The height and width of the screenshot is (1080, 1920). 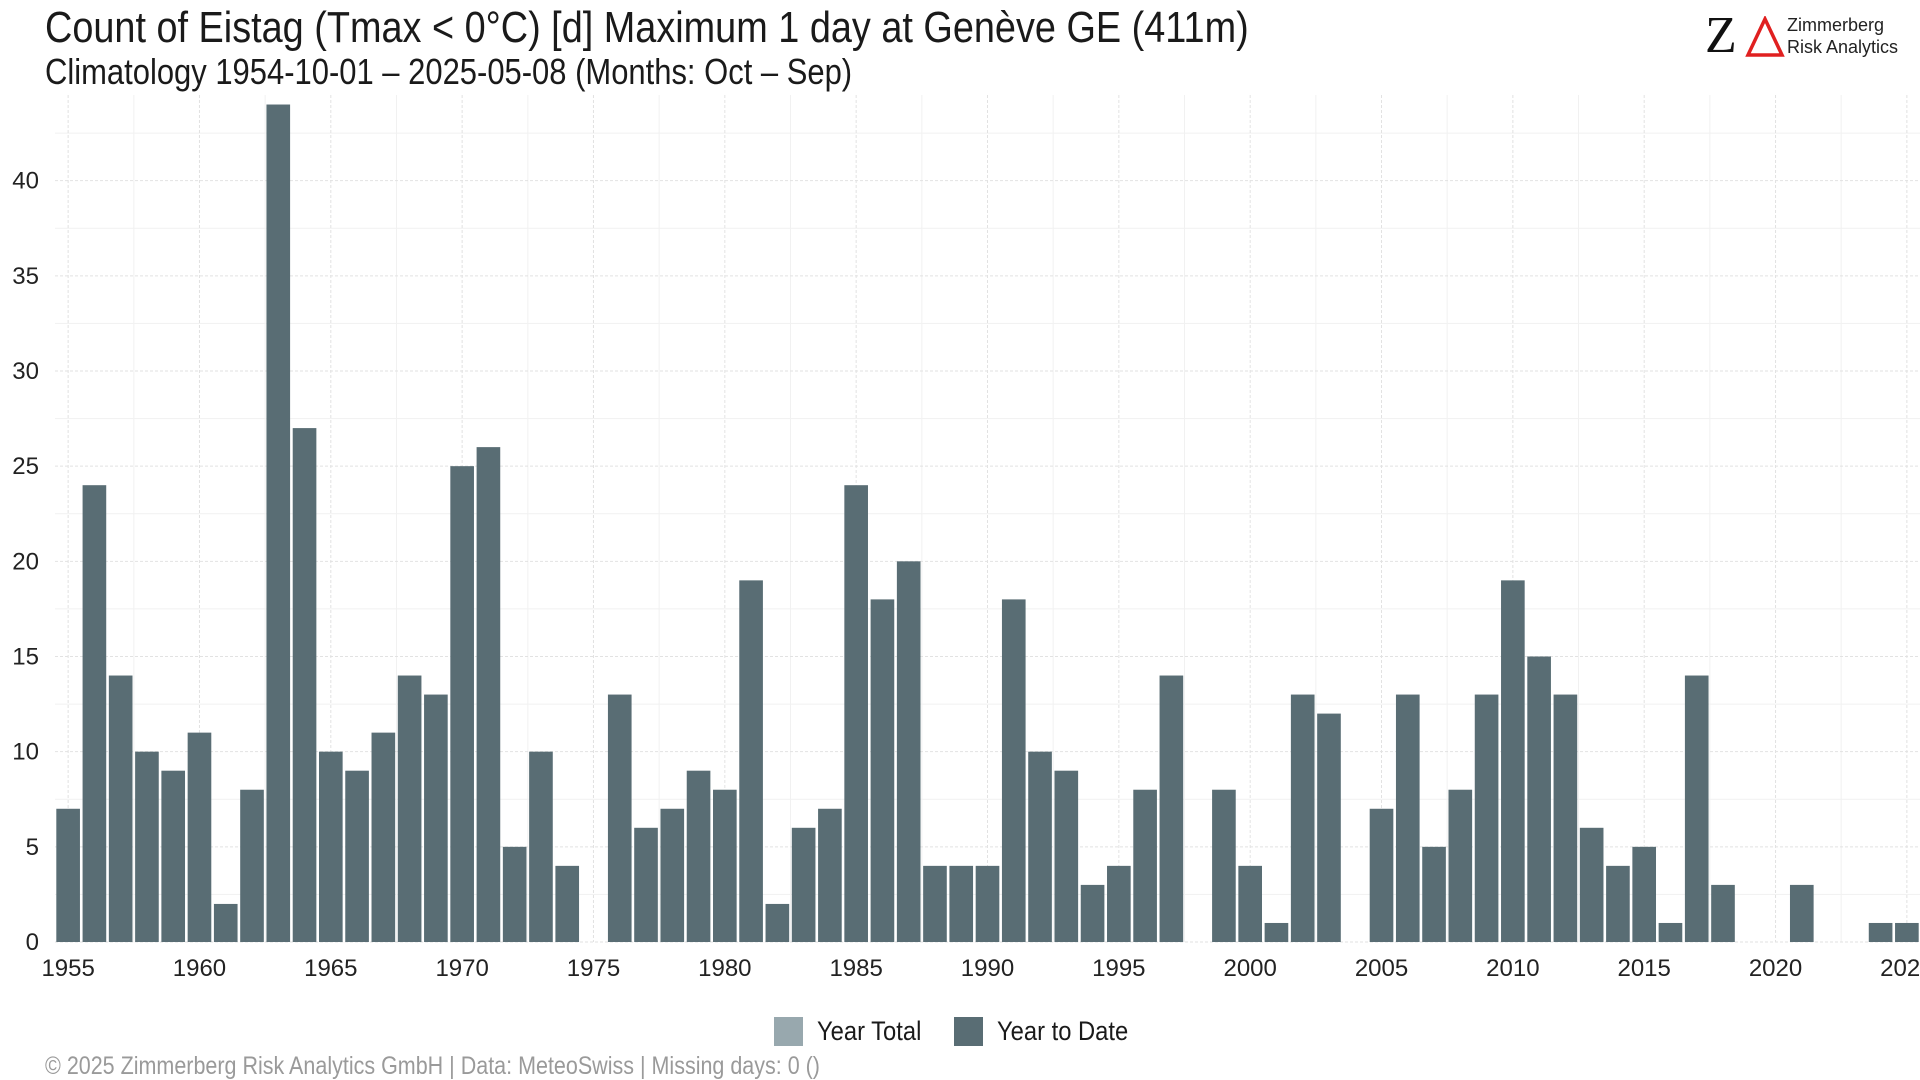 What do you see at coordinates (1224, 865) in the screenshot?
I see `bar-1999` at bounding box center [1224, 865].